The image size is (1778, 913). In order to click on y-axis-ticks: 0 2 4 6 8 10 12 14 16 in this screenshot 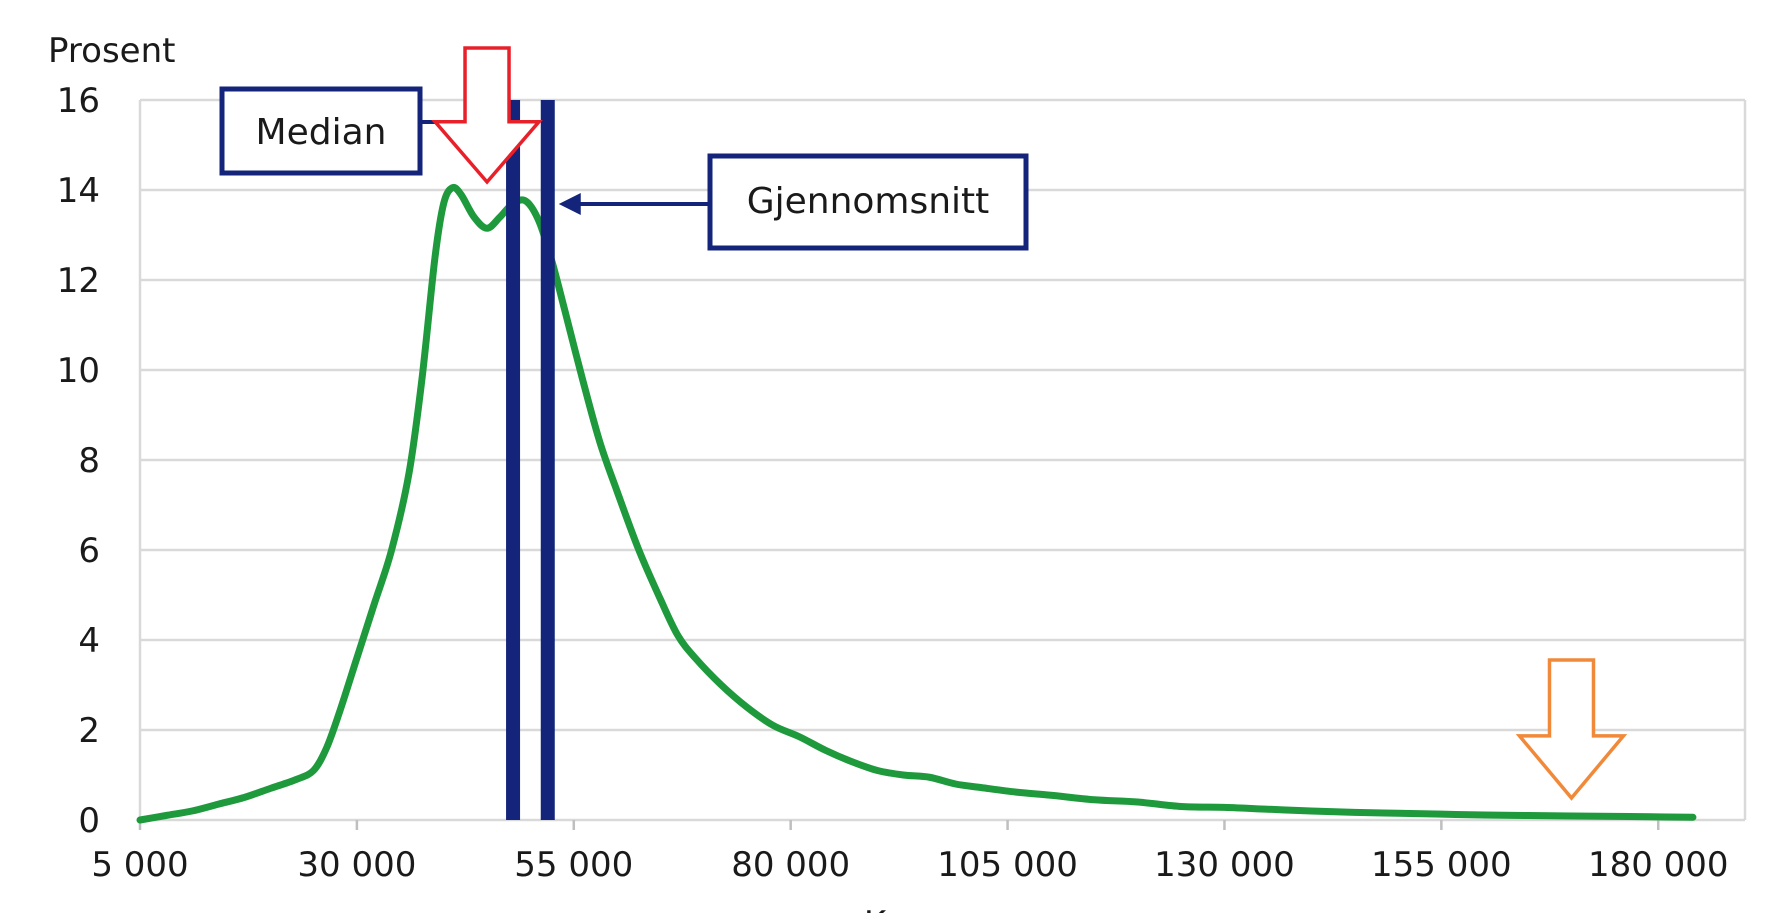, I will do `click(78, 461)`.